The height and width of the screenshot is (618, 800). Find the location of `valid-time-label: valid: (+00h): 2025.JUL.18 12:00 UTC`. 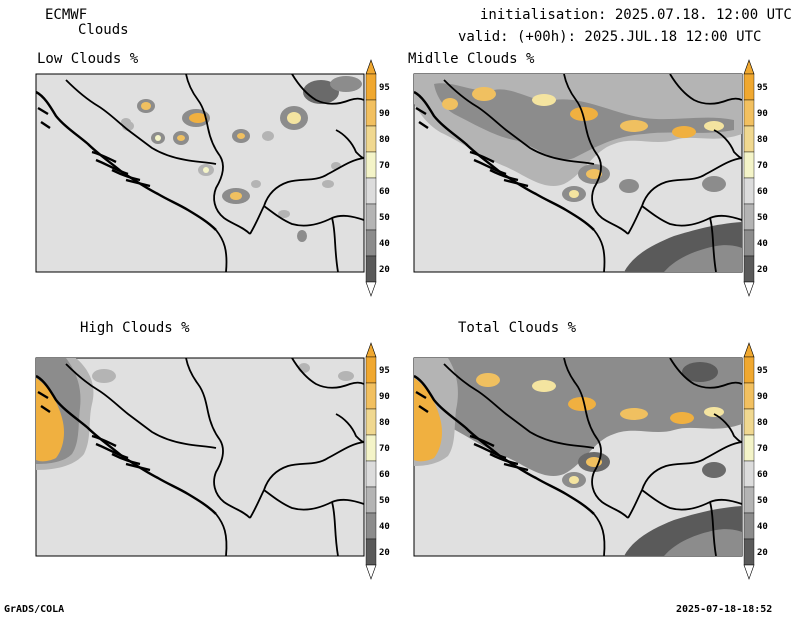

valid-time-label: valid: (+00h): 2025.JUL.18 12:00 UTC is located at coordinates (610, 37).